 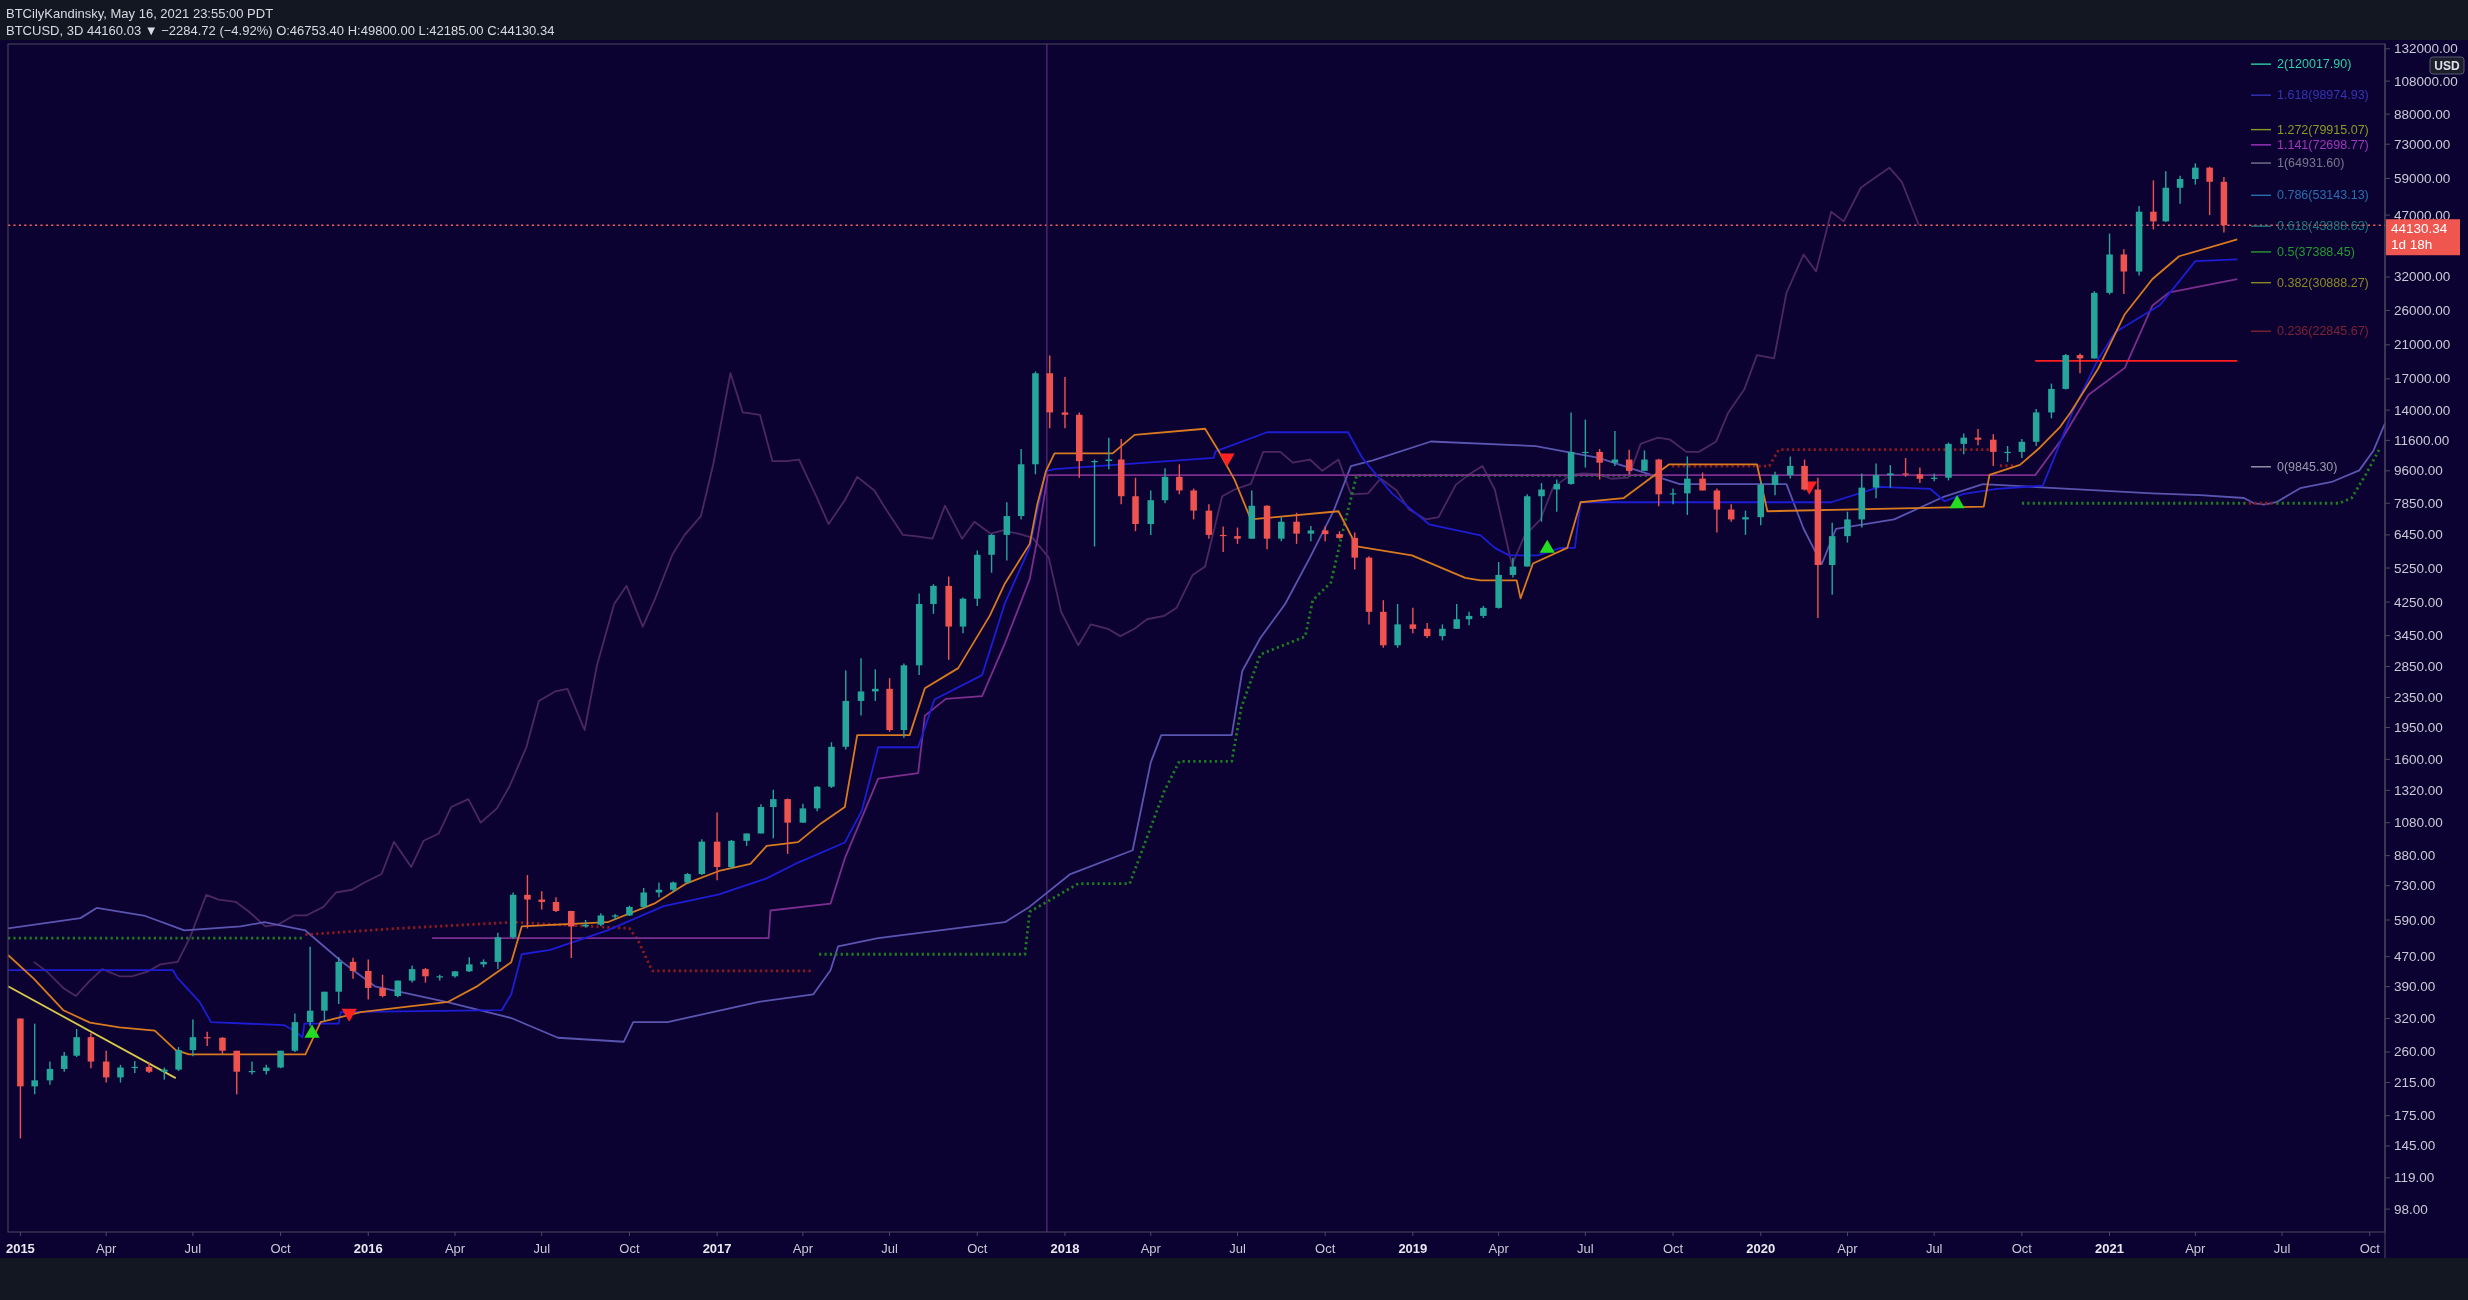 I want to click on x-tick-label: 2017, so click(x=717, y=1248).